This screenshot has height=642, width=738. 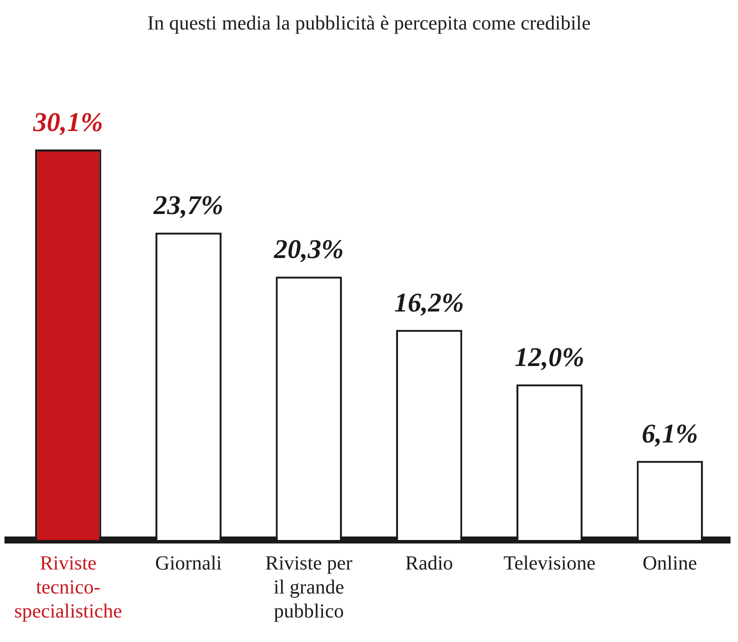 I want to click on x-tick-label: Televisione, so click(x=550, y=563).